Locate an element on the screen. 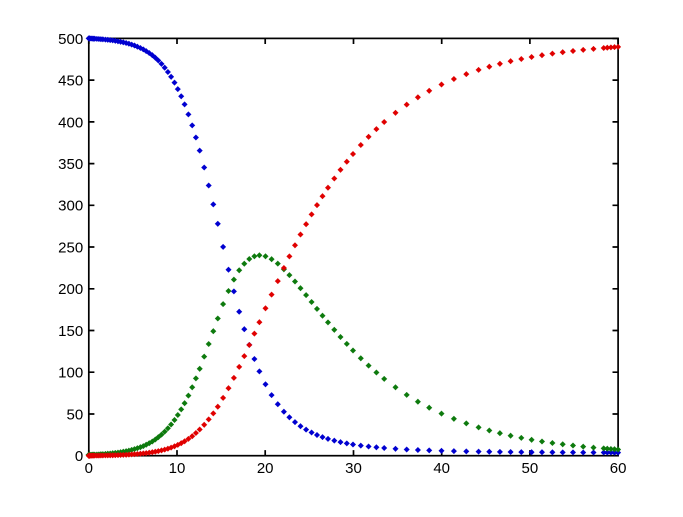 This screenshot has width=683, height=517. svg-text: 30 is located at coordinates (353, 468).